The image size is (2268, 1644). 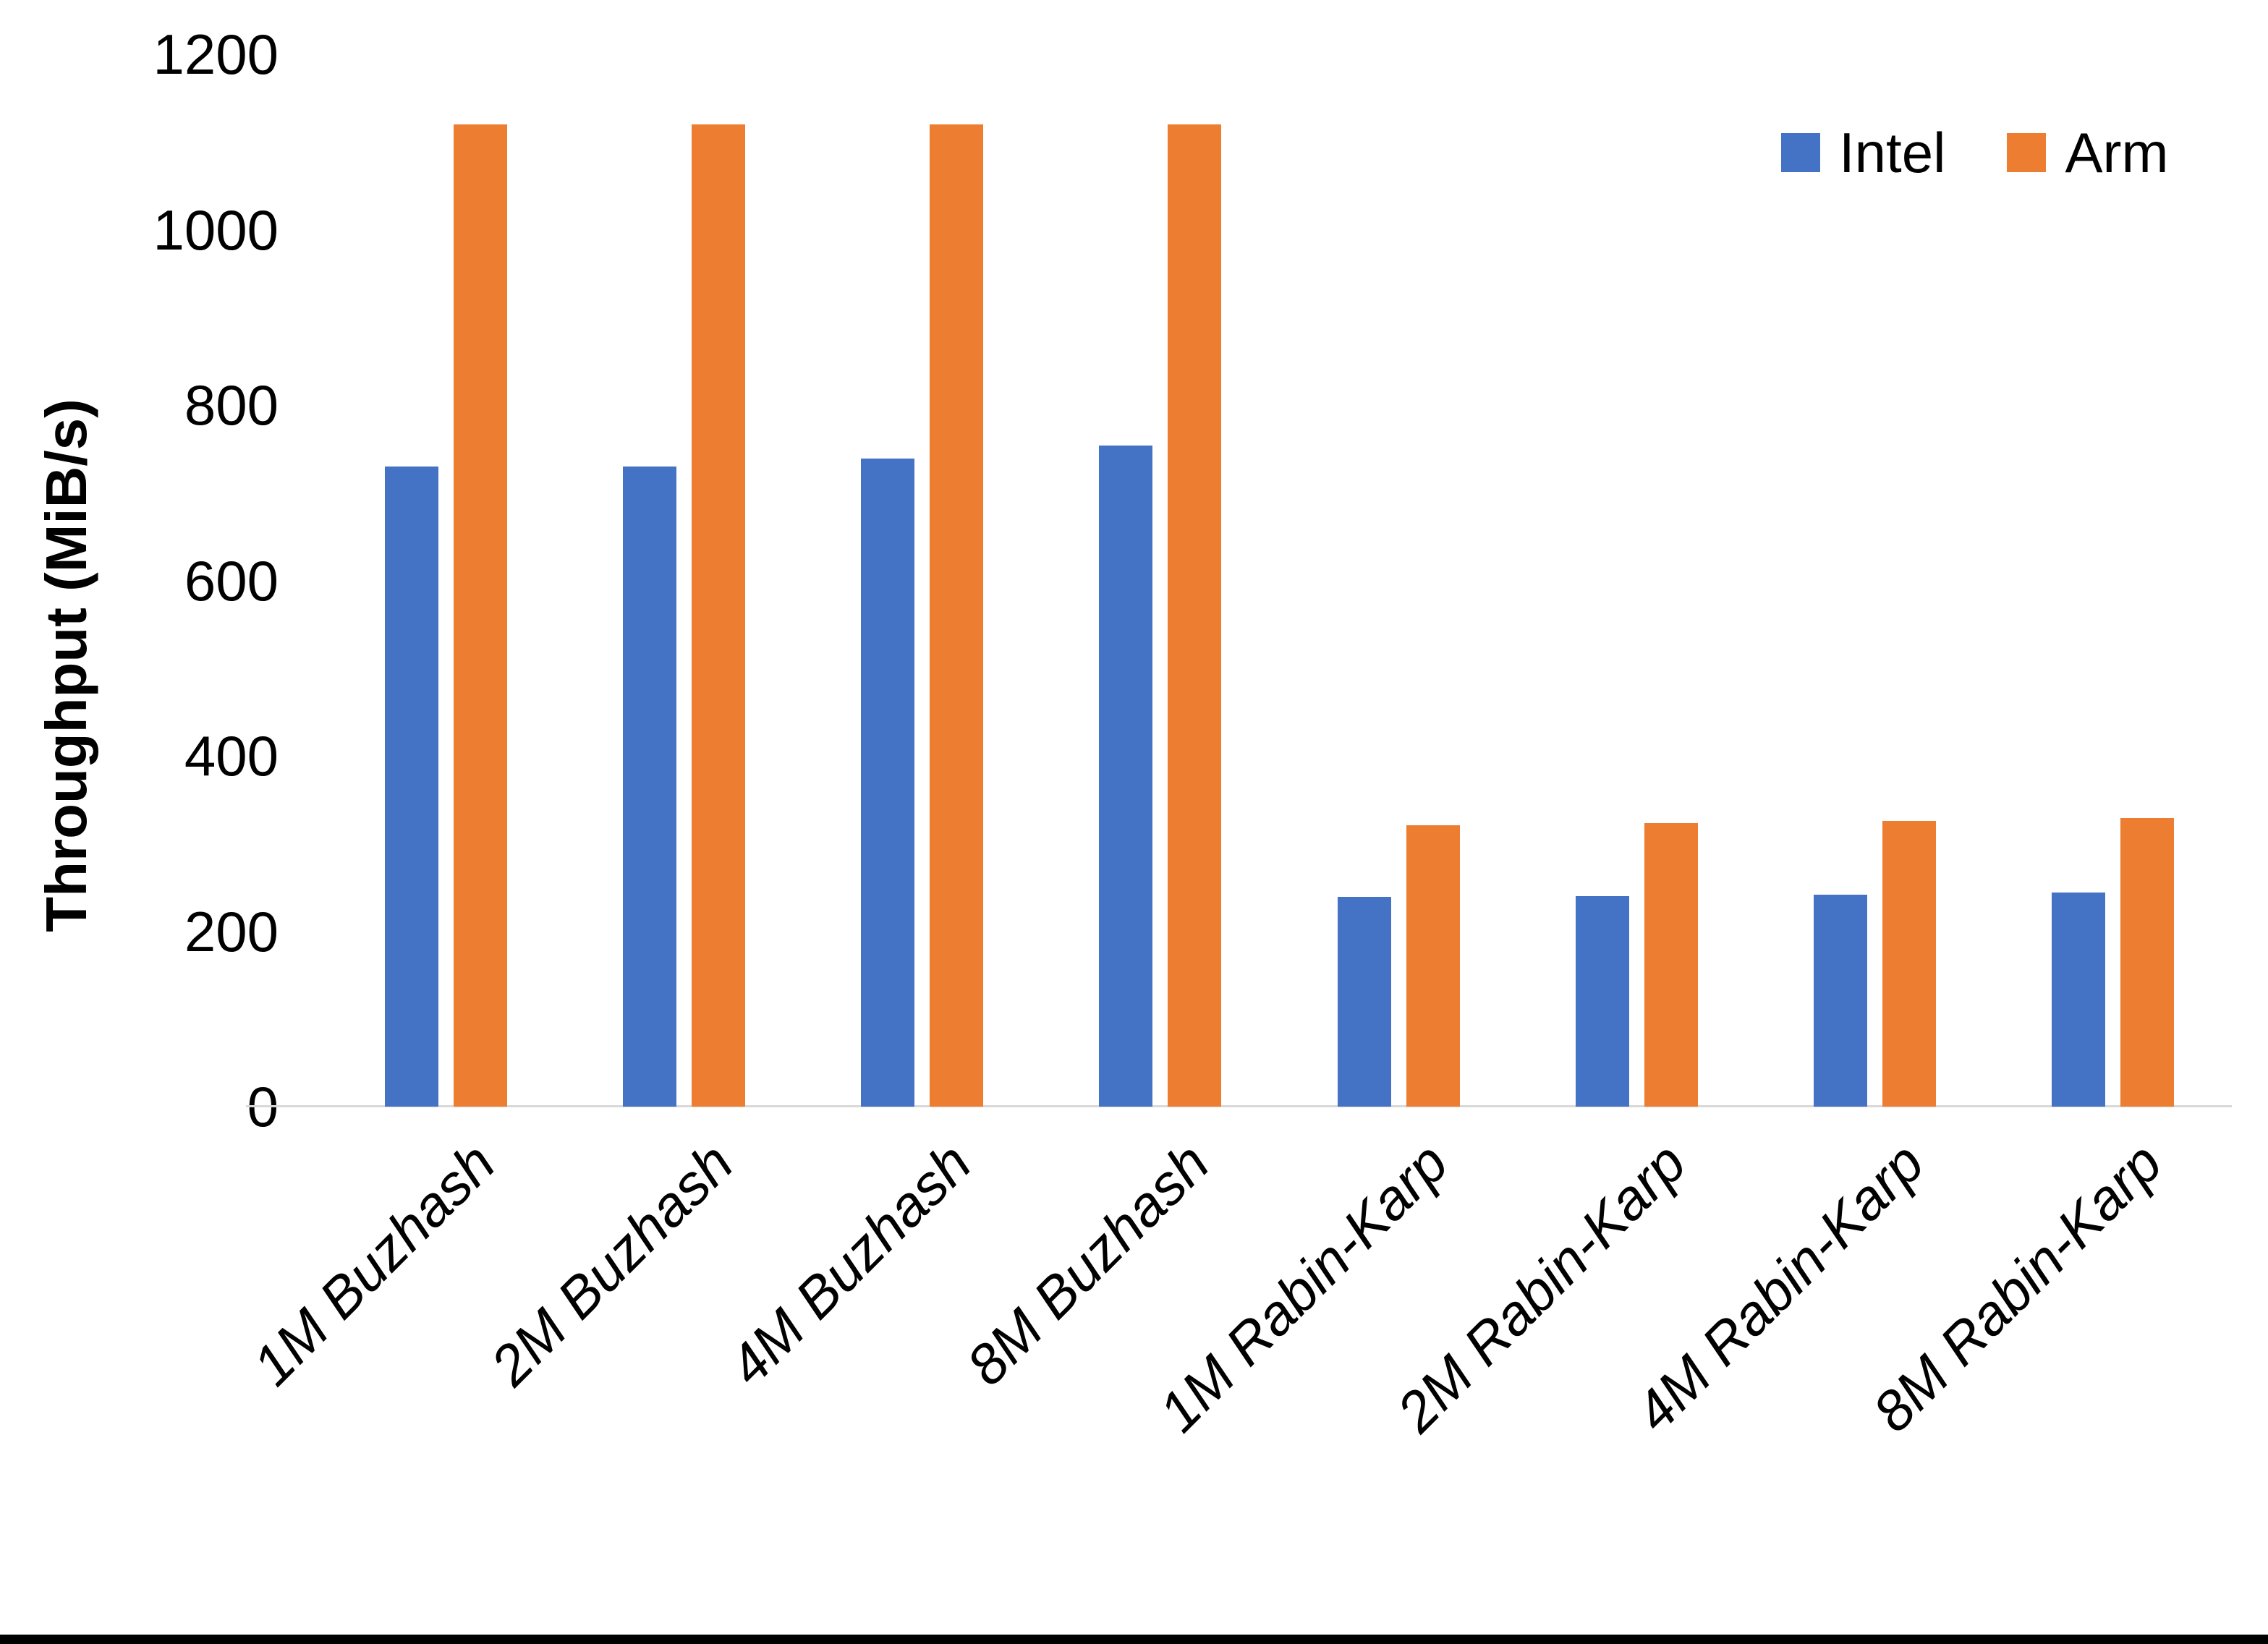 What do you see at coordinates (1892, 152) in the screenshot?
I see `legend-label-intel: Intel` at bounding box center [1892, 152].